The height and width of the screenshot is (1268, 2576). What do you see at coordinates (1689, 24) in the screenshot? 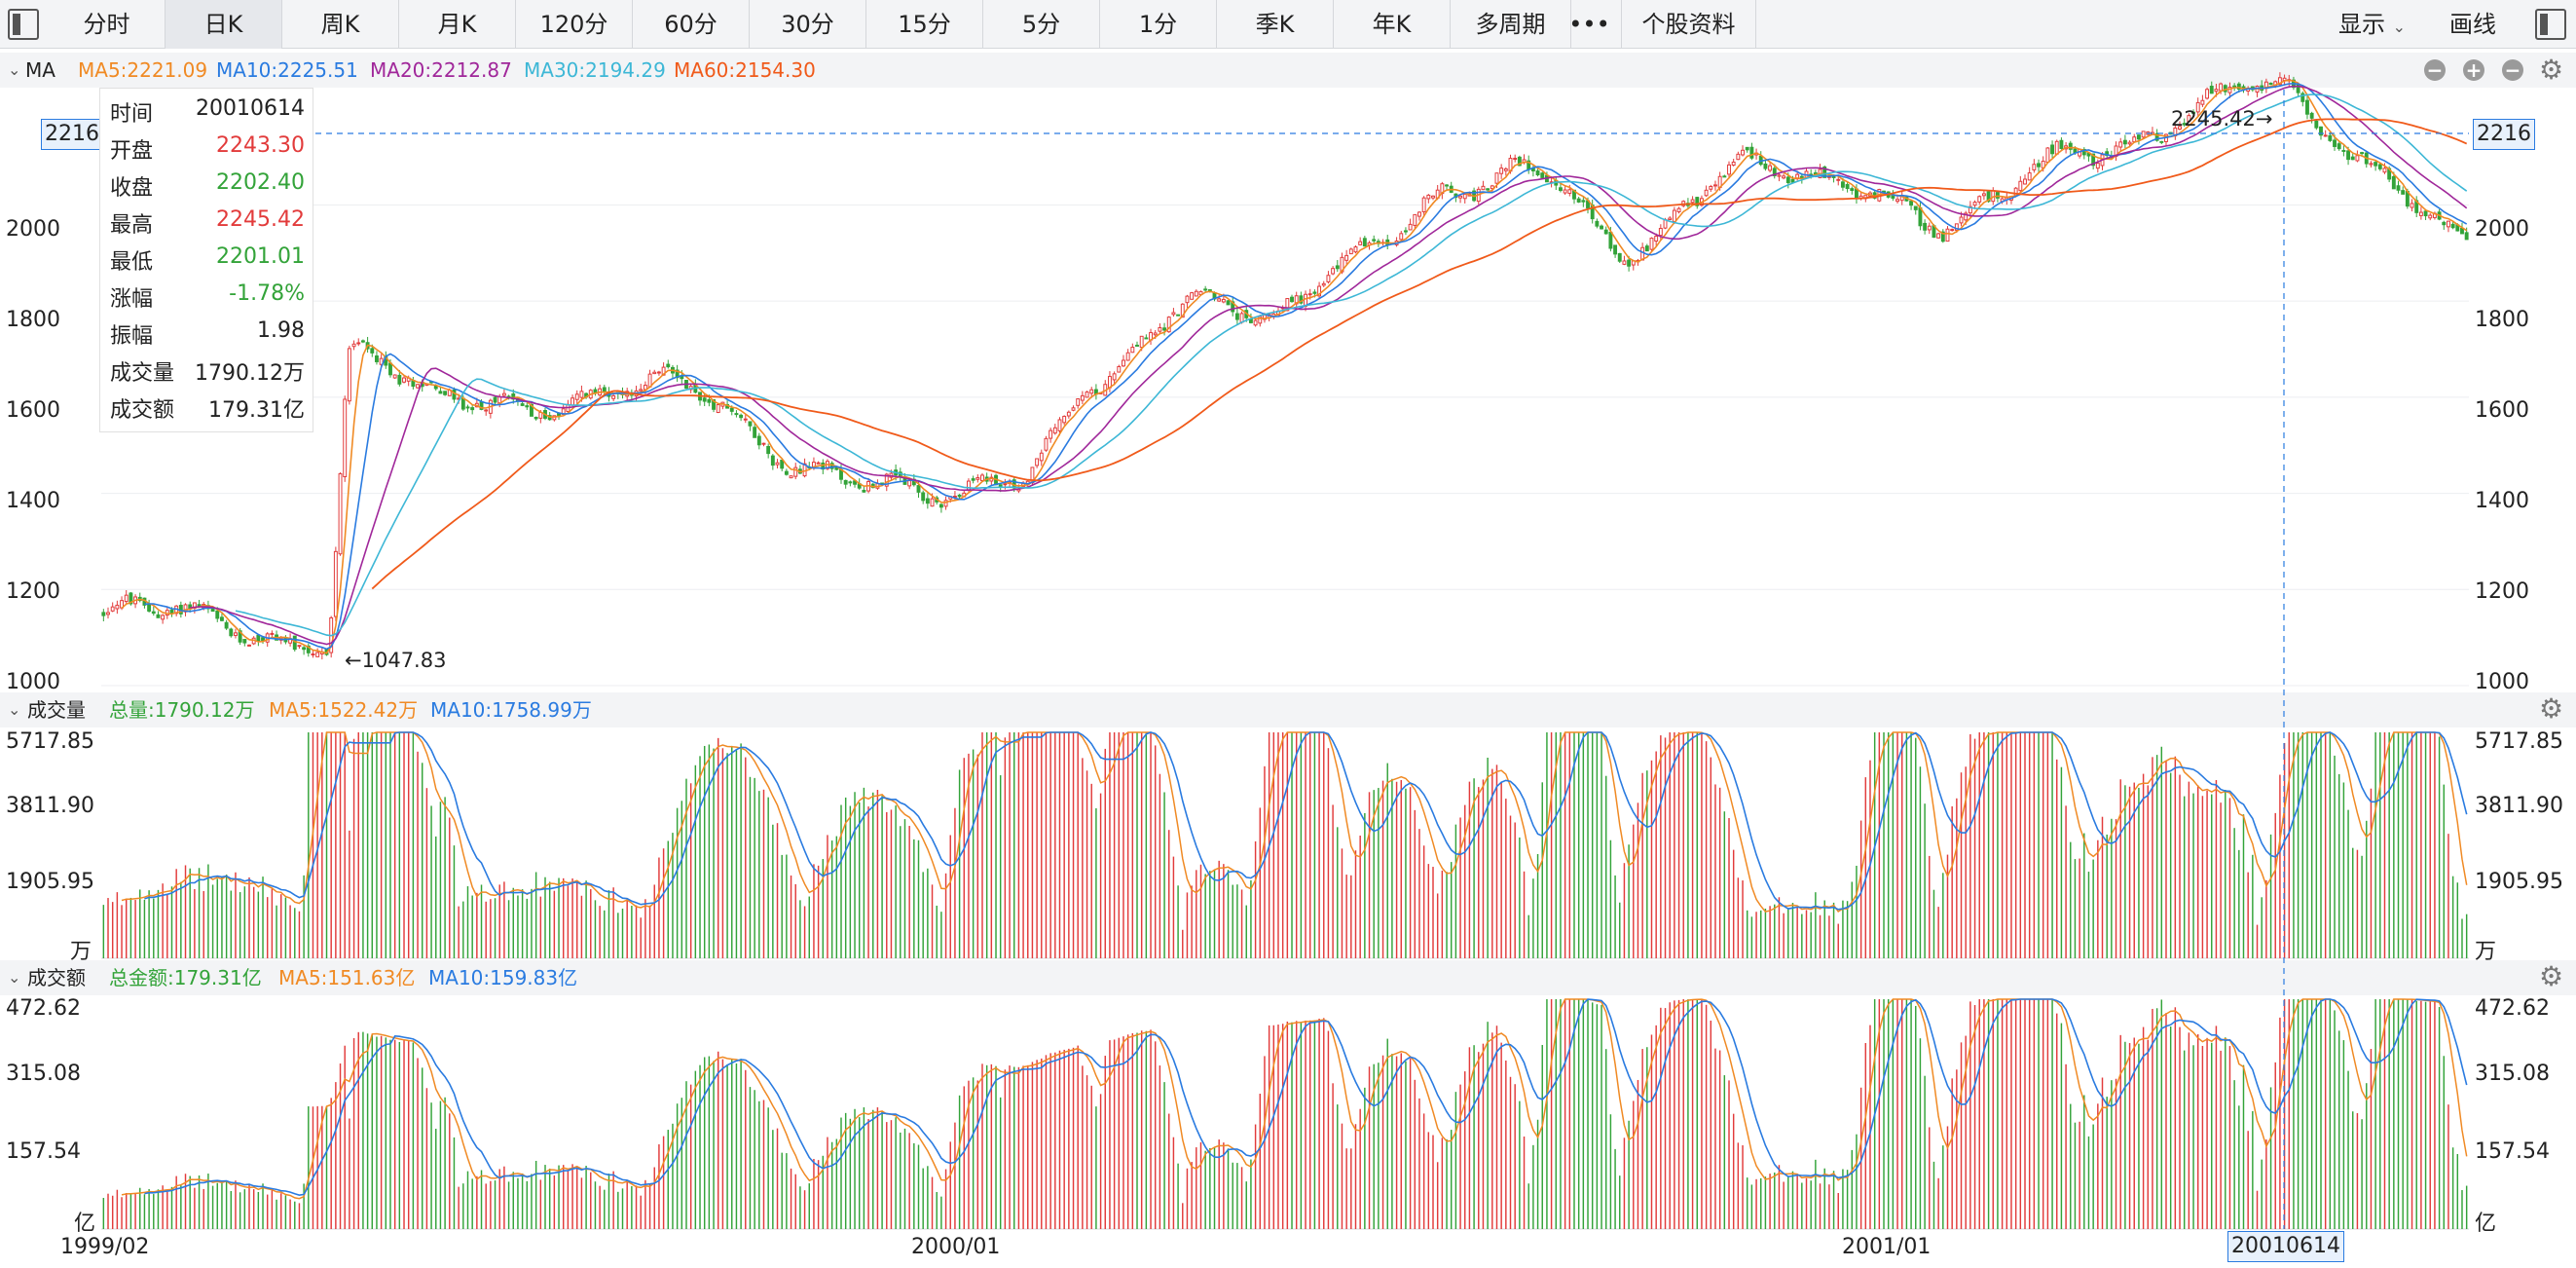
I see `stock-info-tab: 个股资料` at bounding box center [1689, 24].